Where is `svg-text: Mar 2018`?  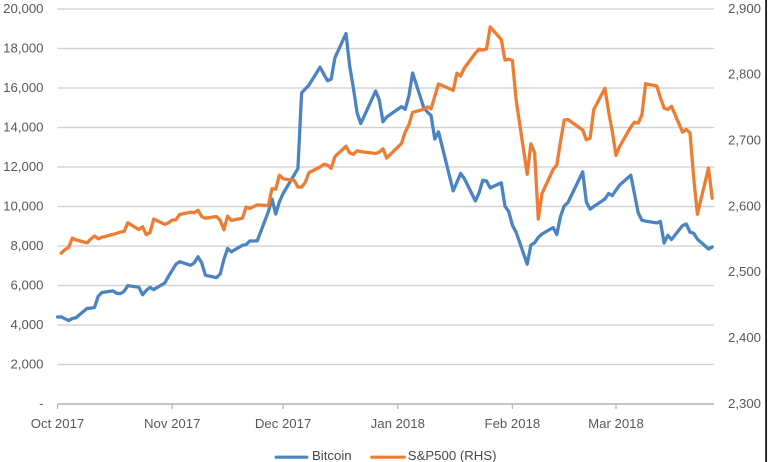
svg-text: Mar 2018 is located at coordinates (616, 423).